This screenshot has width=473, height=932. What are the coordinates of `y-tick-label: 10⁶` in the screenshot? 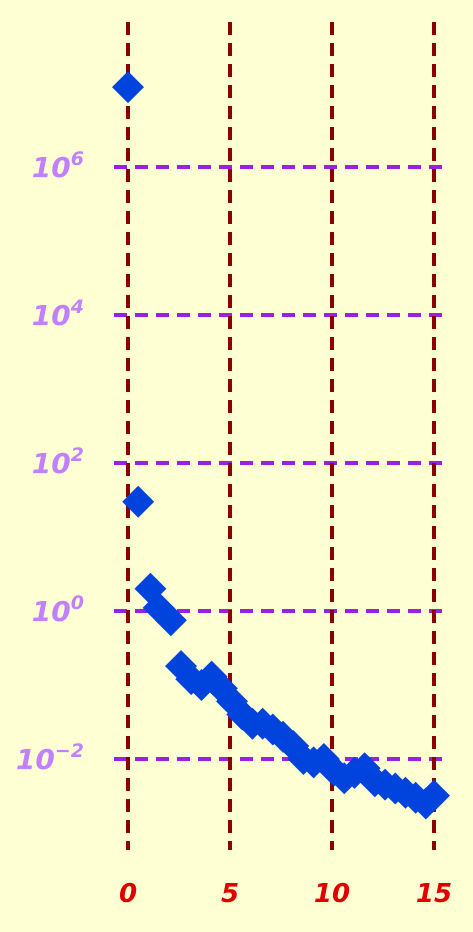 It's located at (58, 166).